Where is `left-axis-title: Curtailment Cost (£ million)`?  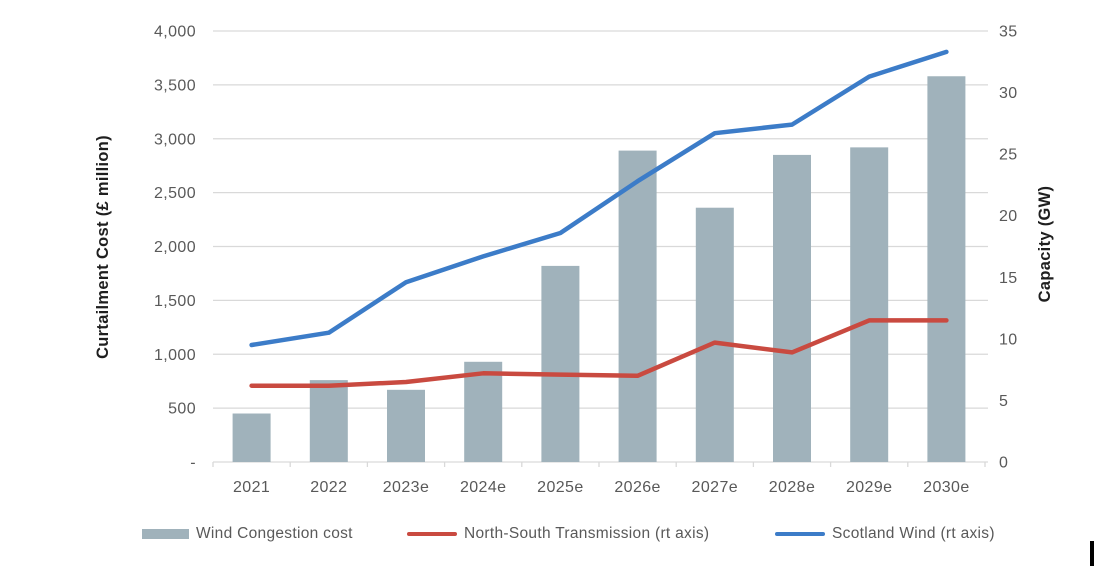
left-axis-title: Curtailment Cost (£ million) is located at coordinates (103, 247).